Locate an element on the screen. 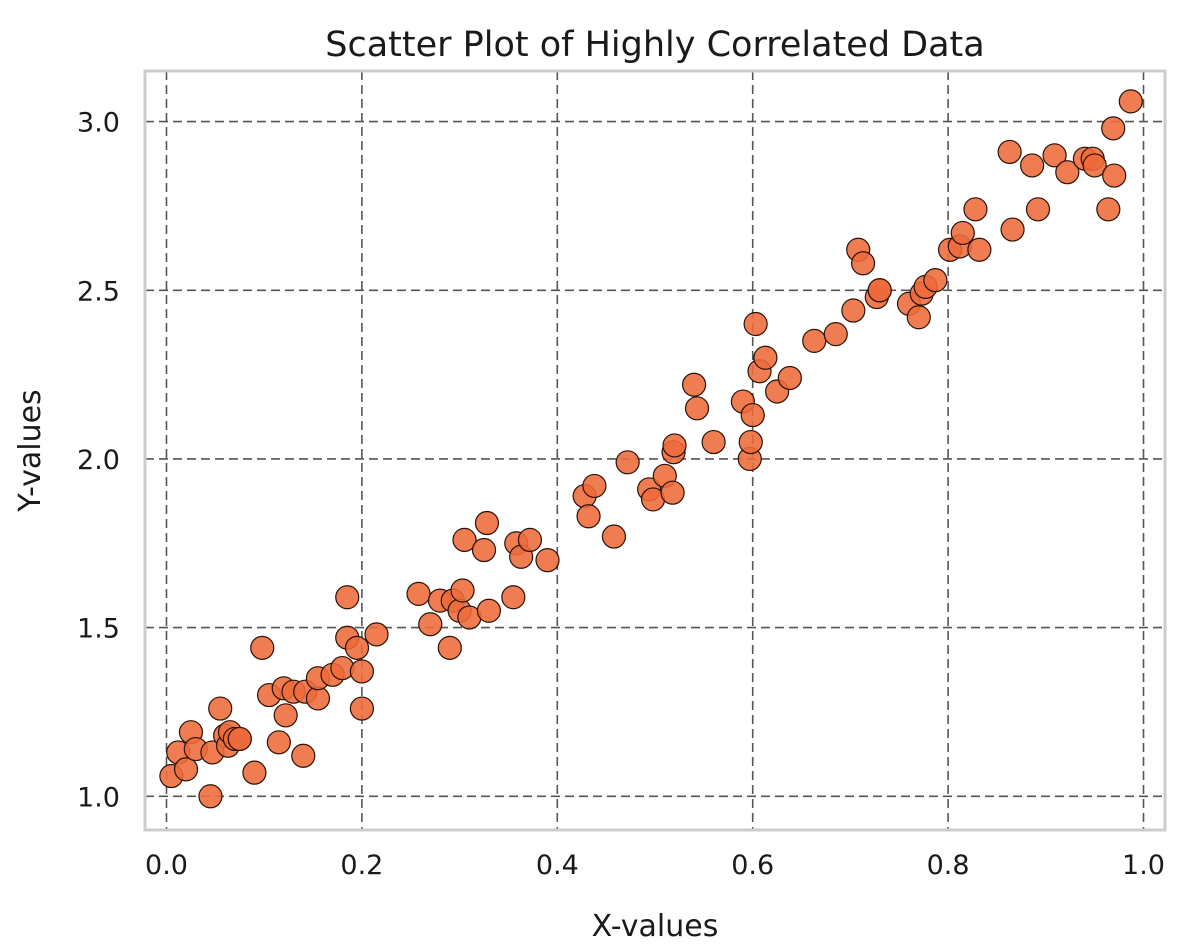  y-axis-label: Y-values is located at coordinates (30, 450).